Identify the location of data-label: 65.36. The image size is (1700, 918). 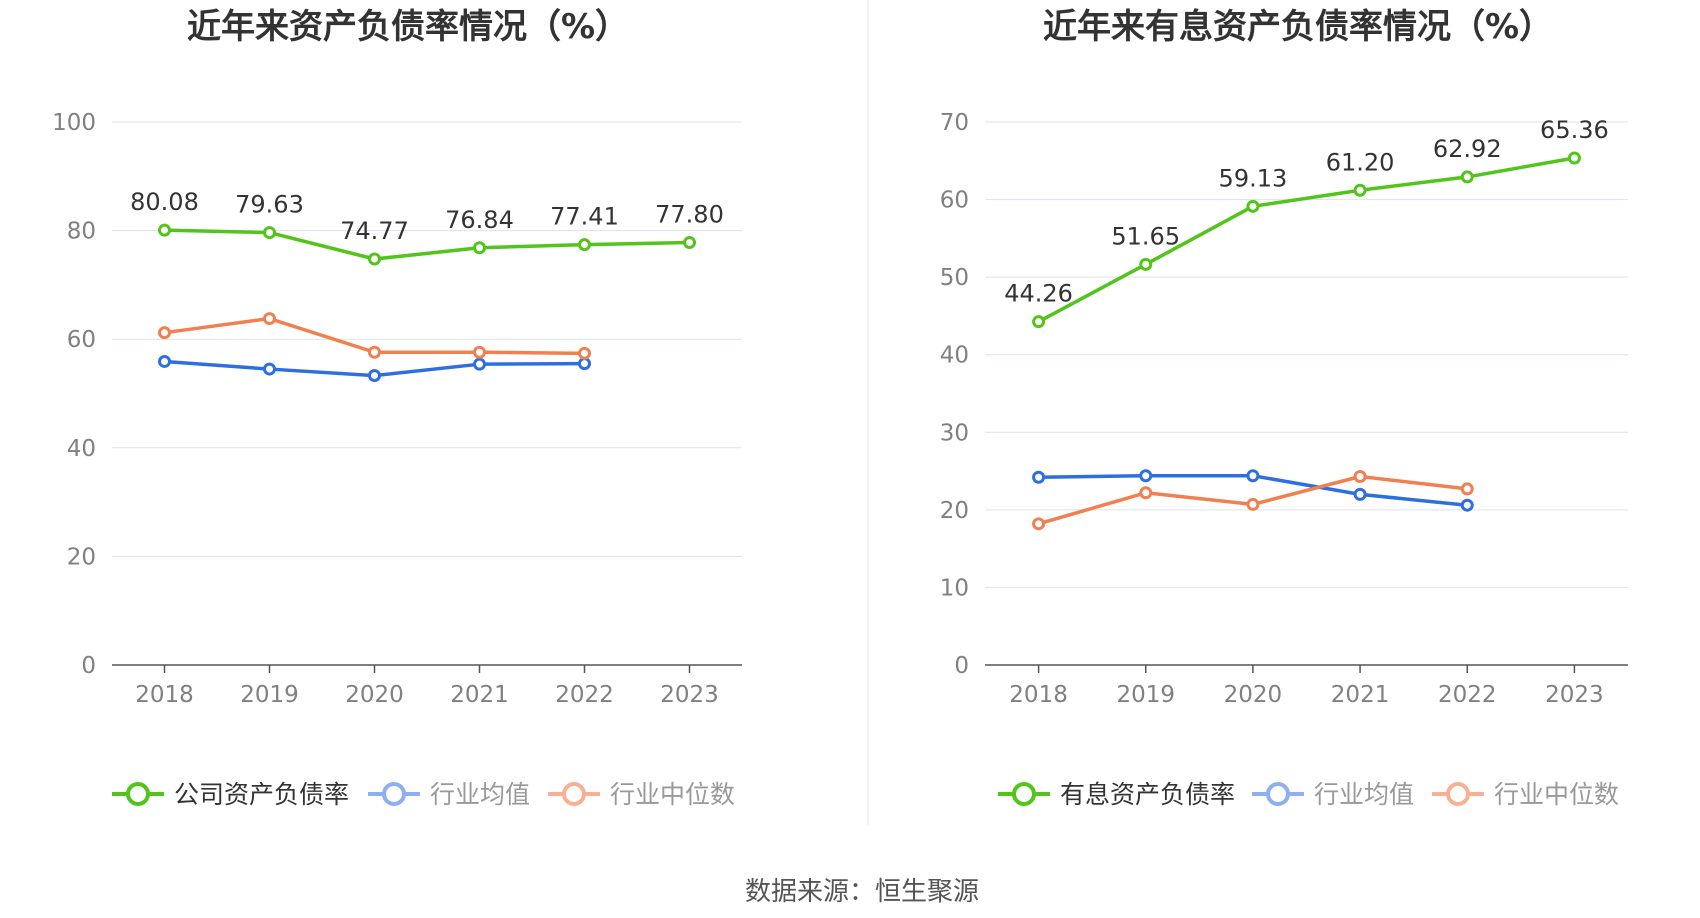
(1574, 130).